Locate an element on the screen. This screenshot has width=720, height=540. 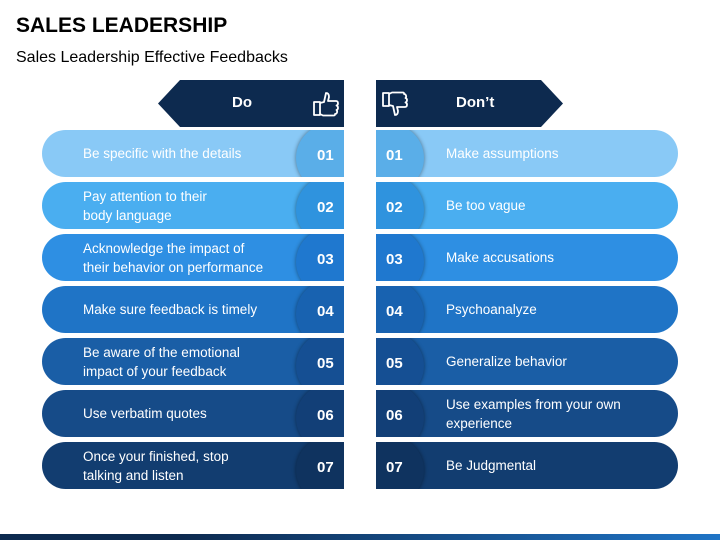
do-header: Do is located at coordinates (251, 103).